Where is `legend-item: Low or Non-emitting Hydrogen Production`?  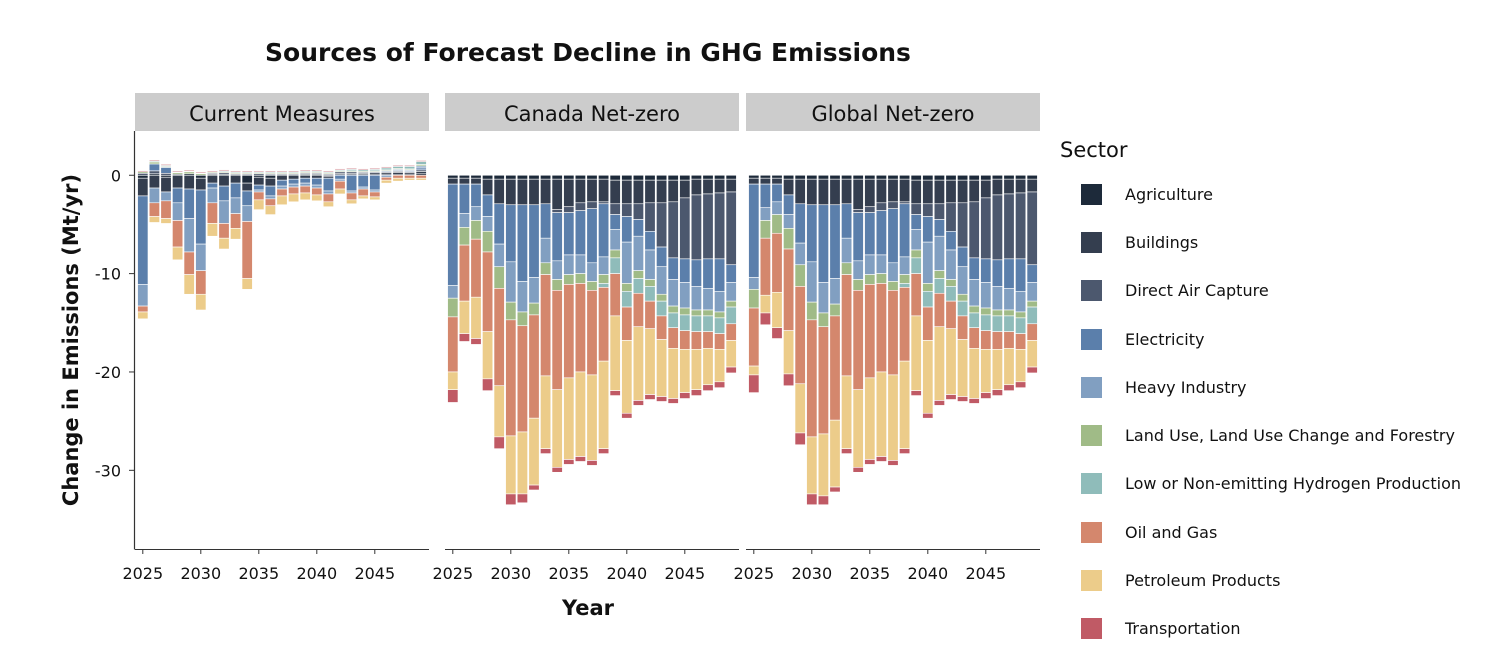 legend-item: Low or Non-emitting Hydrogen Production is located at coordinates (1260, 484).